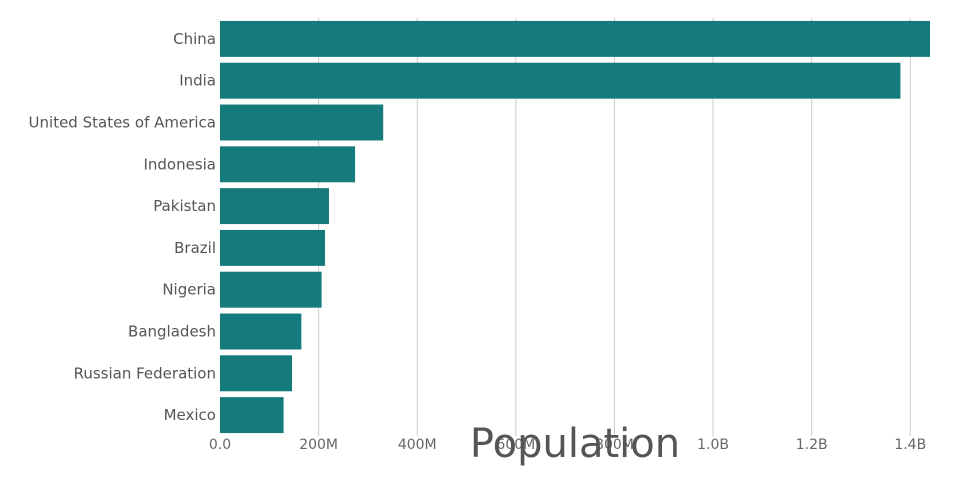 This screenshot has width=960, height=500. I want to click on x-tick-label: 1.2B, so click(812, 445).